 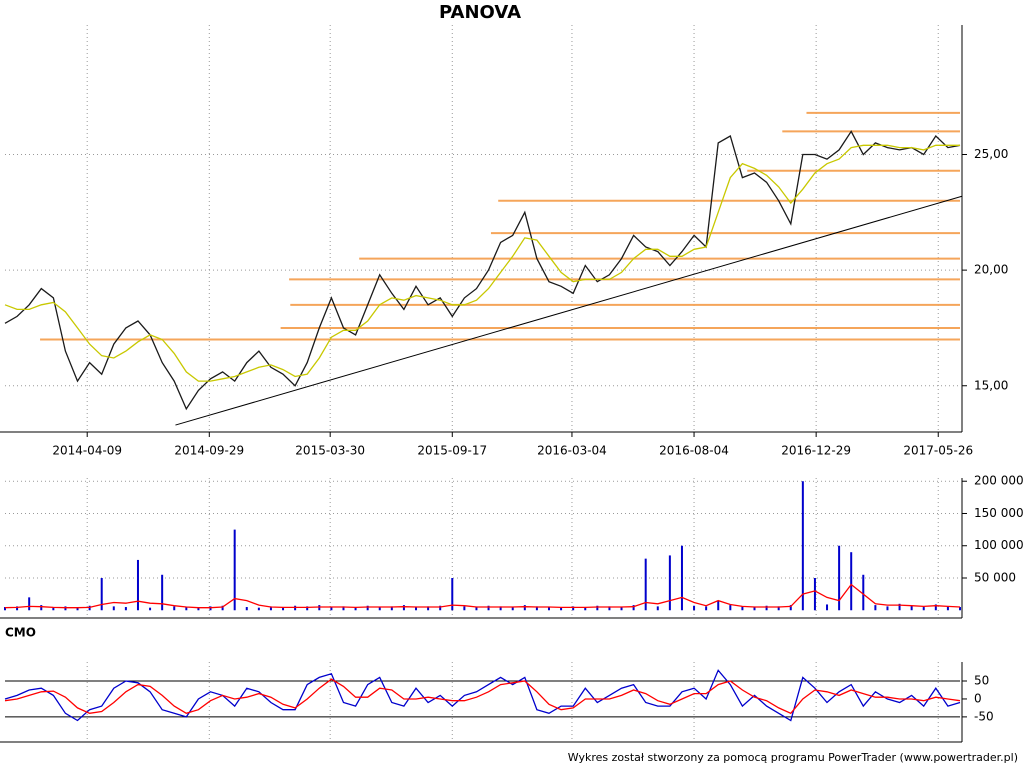 What do you see at coordinates (999, 545) in the screenshot?
I see `y-tick-label: 100 000` at bounding box center [999, 545].